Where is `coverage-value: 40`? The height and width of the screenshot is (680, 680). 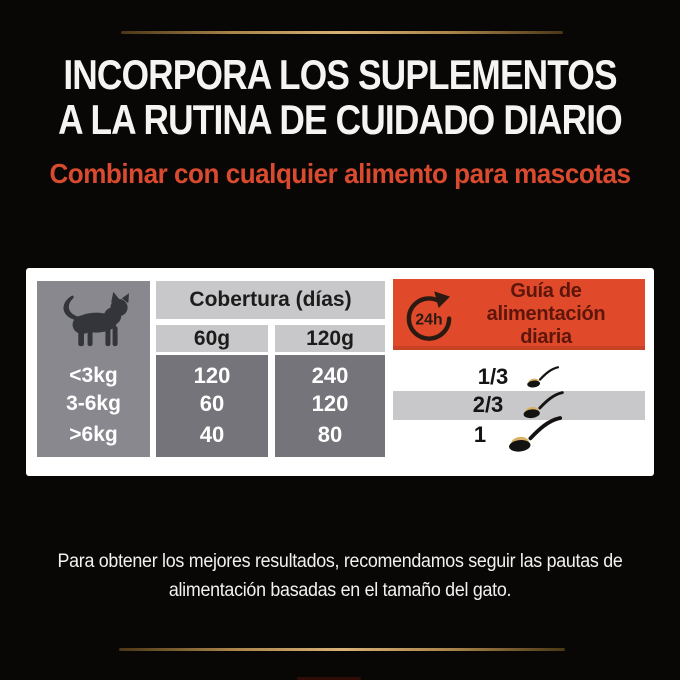
coverage-value: 40 is located at coordinates (212, 434).